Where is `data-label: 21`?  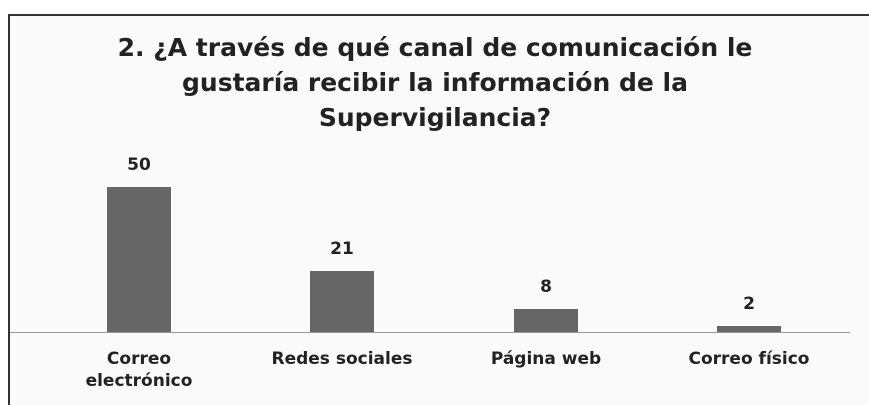
data-label: 21 is located at coordinates (342, 249).